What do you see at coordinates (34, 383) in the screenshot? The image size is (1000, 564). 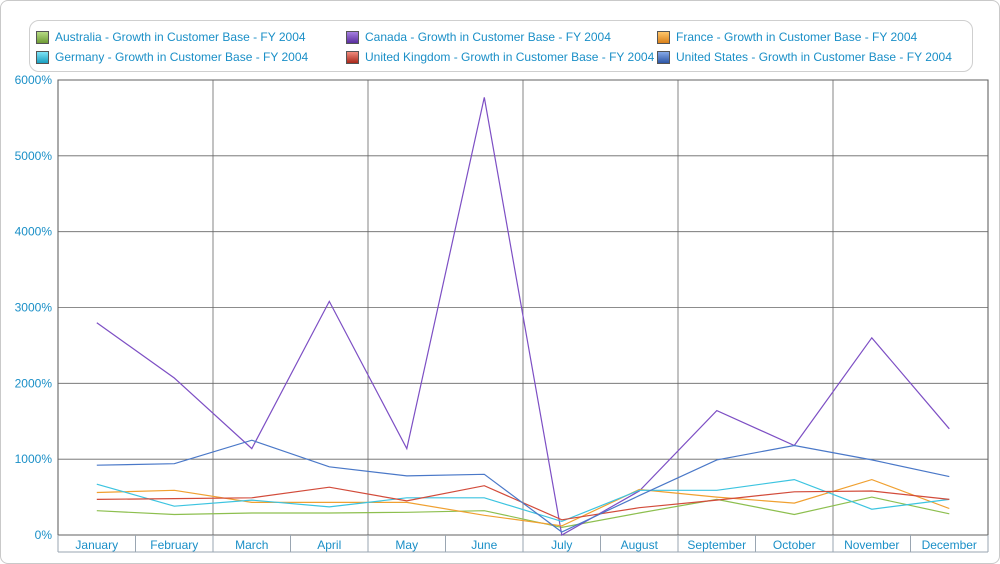 I see `y-tick-label: 2000%` at bounding box center [34, 383].